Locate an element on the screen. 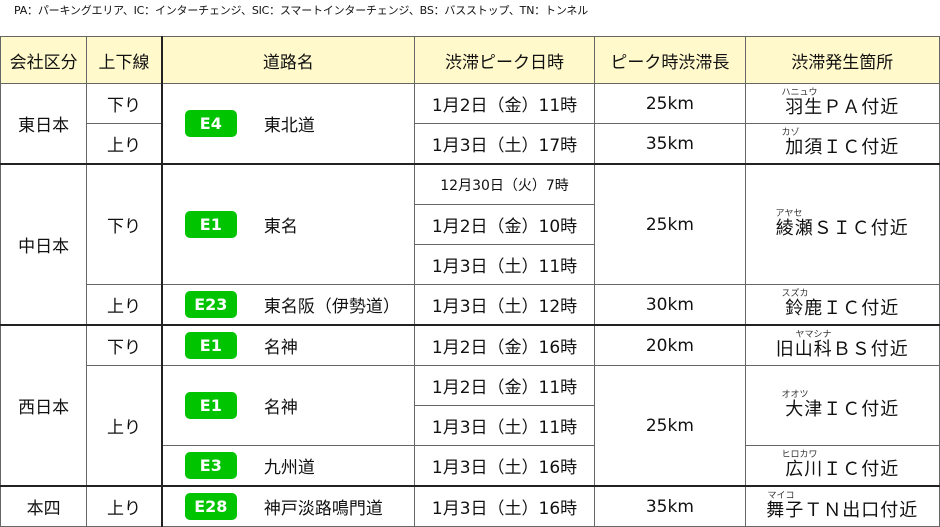 The height and width of the screenshot is (527, 940). location-name: 羽生ＰＡ付近 is located at coordinates (842, 107).